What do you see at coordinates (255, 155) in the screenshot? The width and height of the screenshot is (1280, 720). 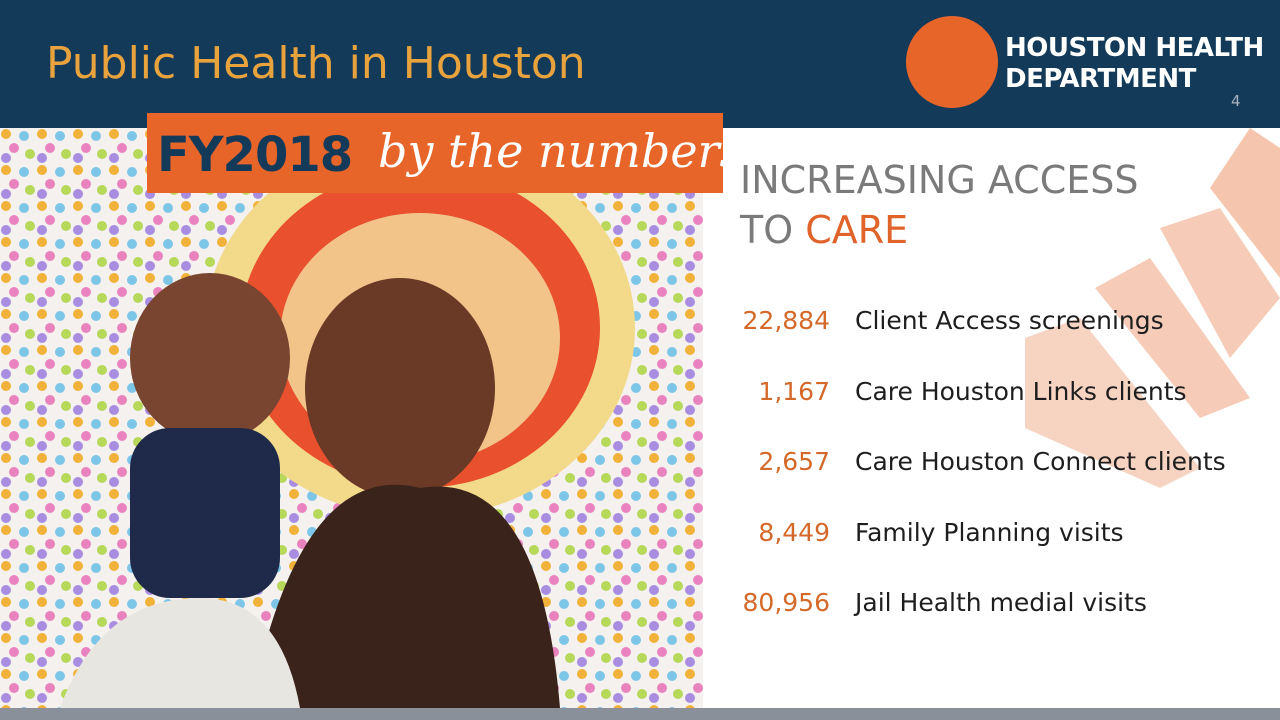 I see `banner-year: FY2018` at bounding box center [255, 155].